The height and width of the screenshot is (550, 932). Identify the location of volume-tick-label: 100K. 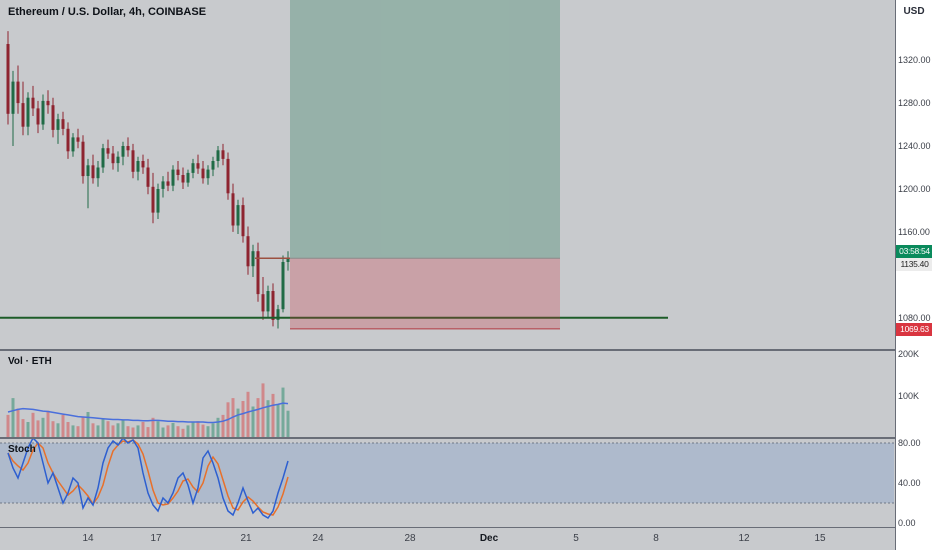
(909, 396).